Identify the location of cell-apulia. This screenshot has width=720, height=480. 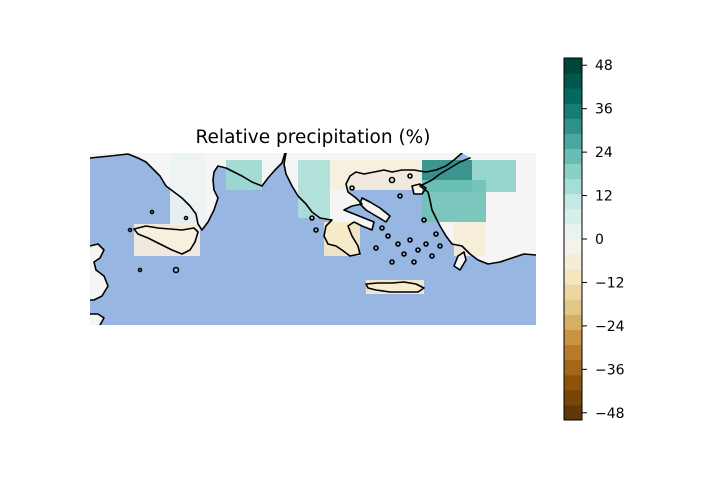
(244, 175).